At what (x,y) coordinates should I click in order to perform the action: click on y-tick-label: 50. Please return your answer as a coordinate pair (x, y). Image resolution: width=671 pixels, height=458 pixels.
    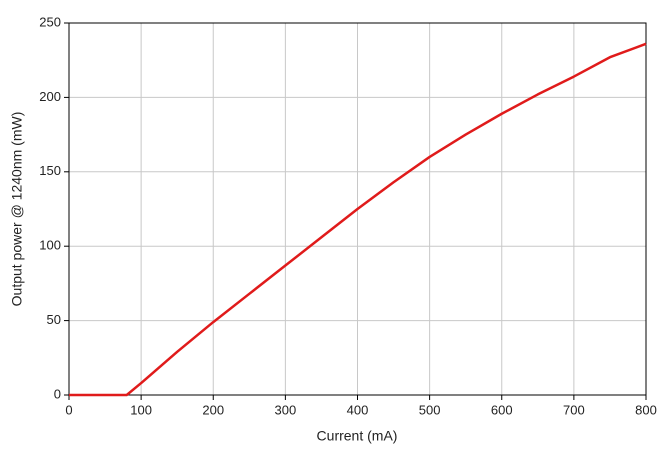
    Looking at the image, I should click on (54, 319).